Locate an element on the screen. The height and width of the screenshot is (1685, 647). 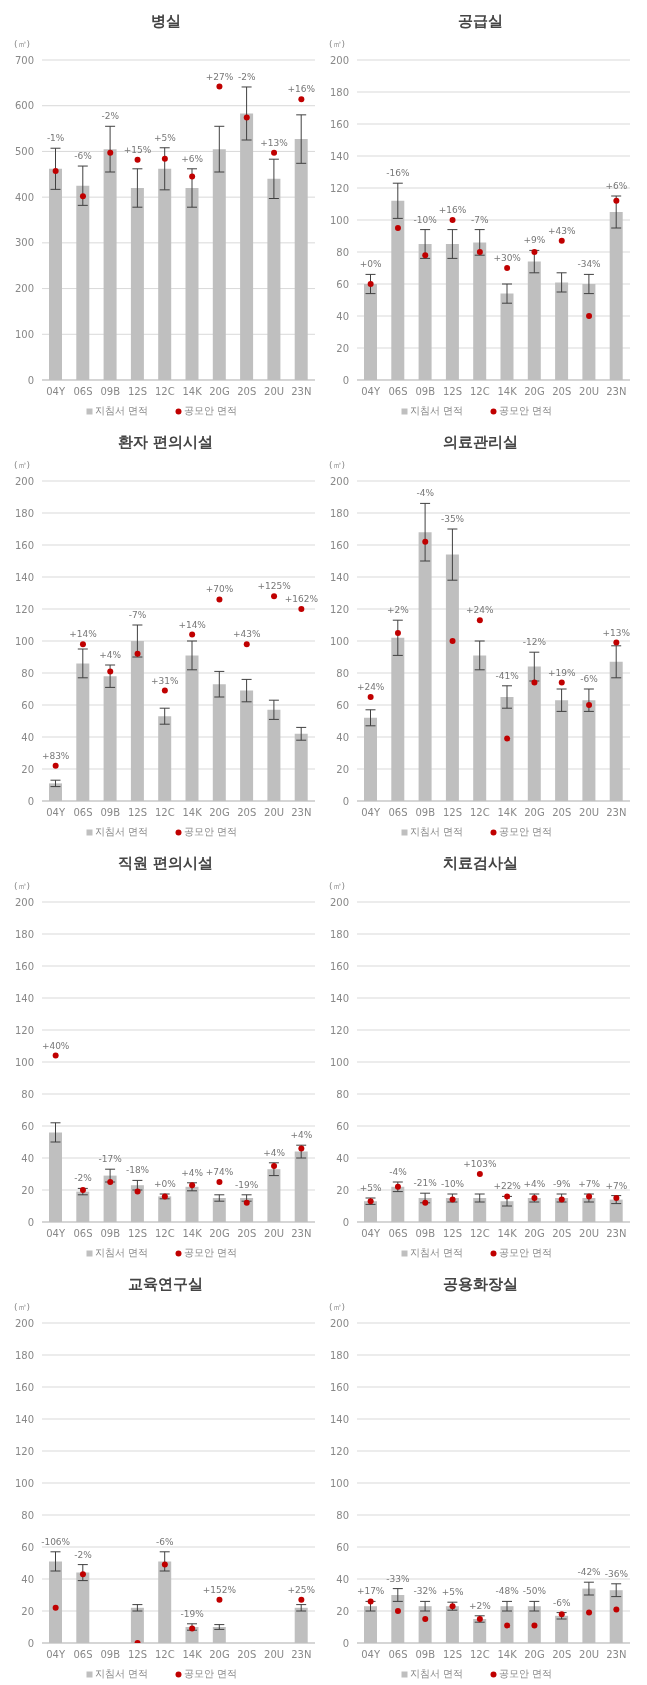
annotation: -50% is located at coordinates (534, 1591).